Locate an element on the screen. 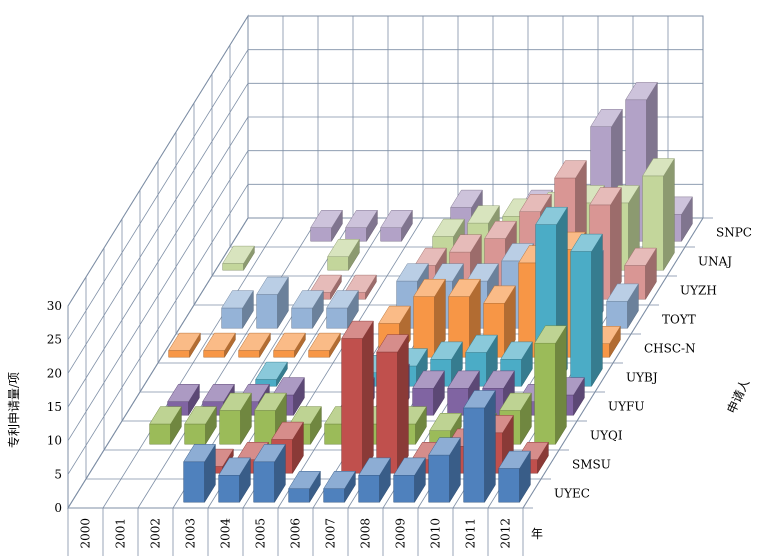 This screenshot has height=557, width=768. series-label-UYZH: UYZH is located at coordinates (698, 291).